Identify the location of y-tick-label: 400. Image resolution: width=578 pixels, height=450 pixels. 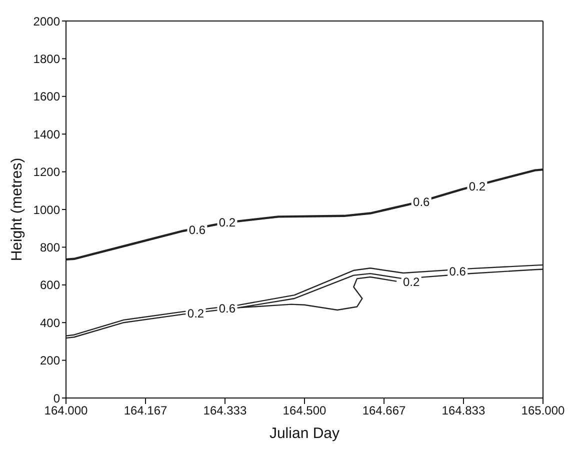
(50, 323).